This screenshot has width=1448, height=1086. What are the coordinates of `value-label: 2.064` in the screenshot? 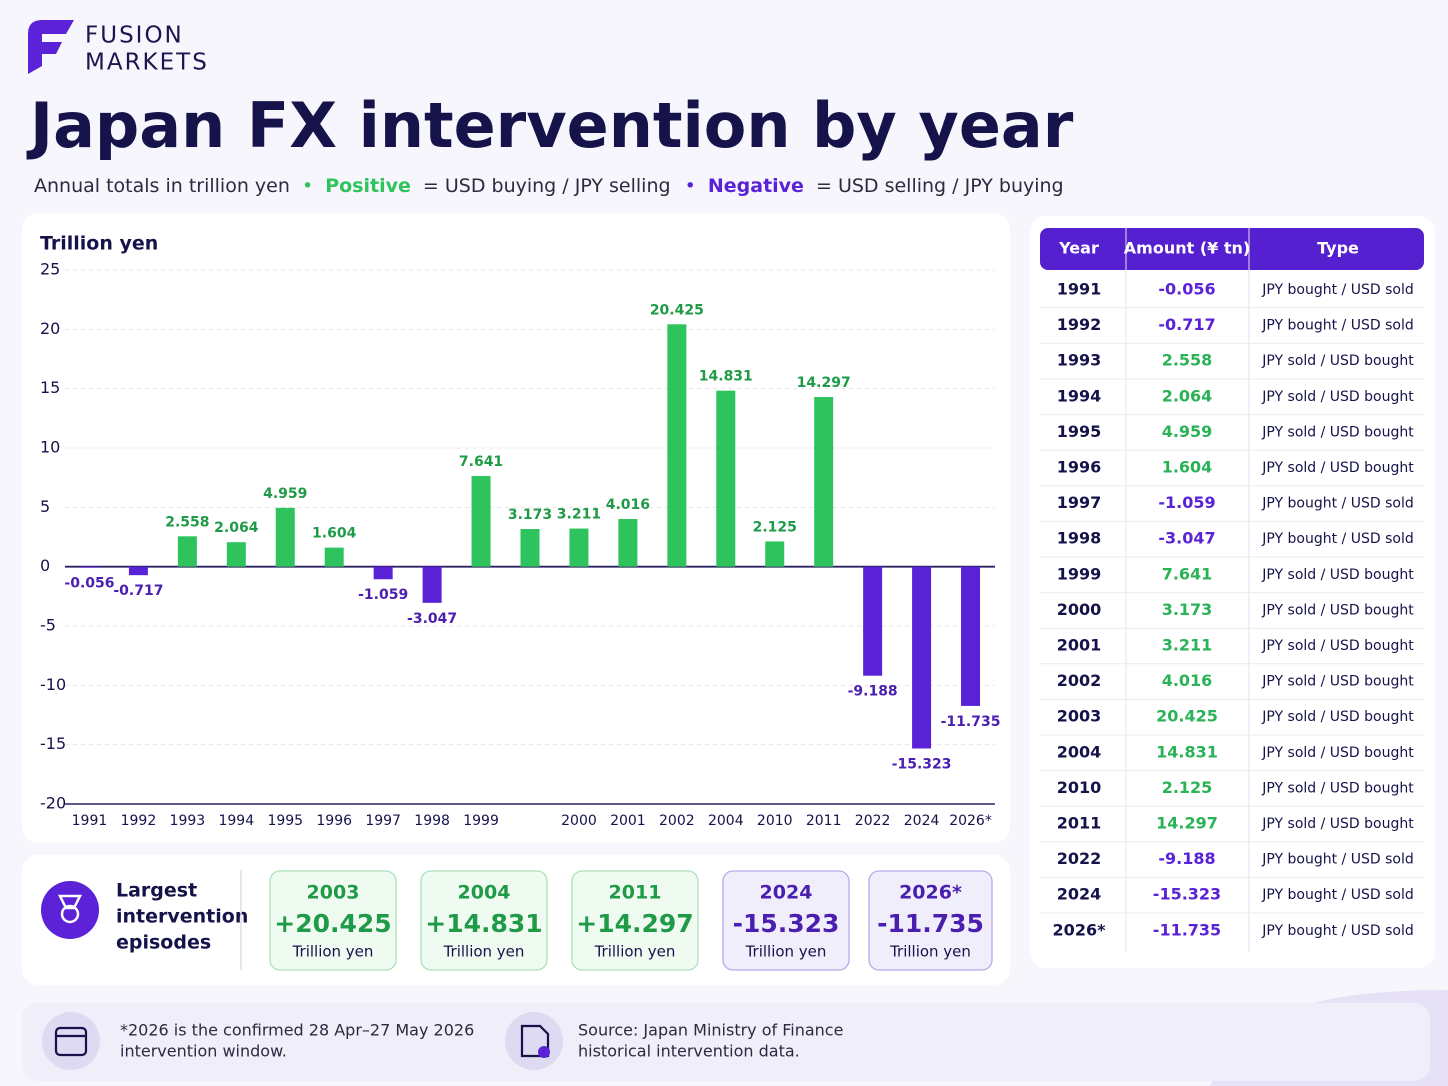 It's located at (236, 528).